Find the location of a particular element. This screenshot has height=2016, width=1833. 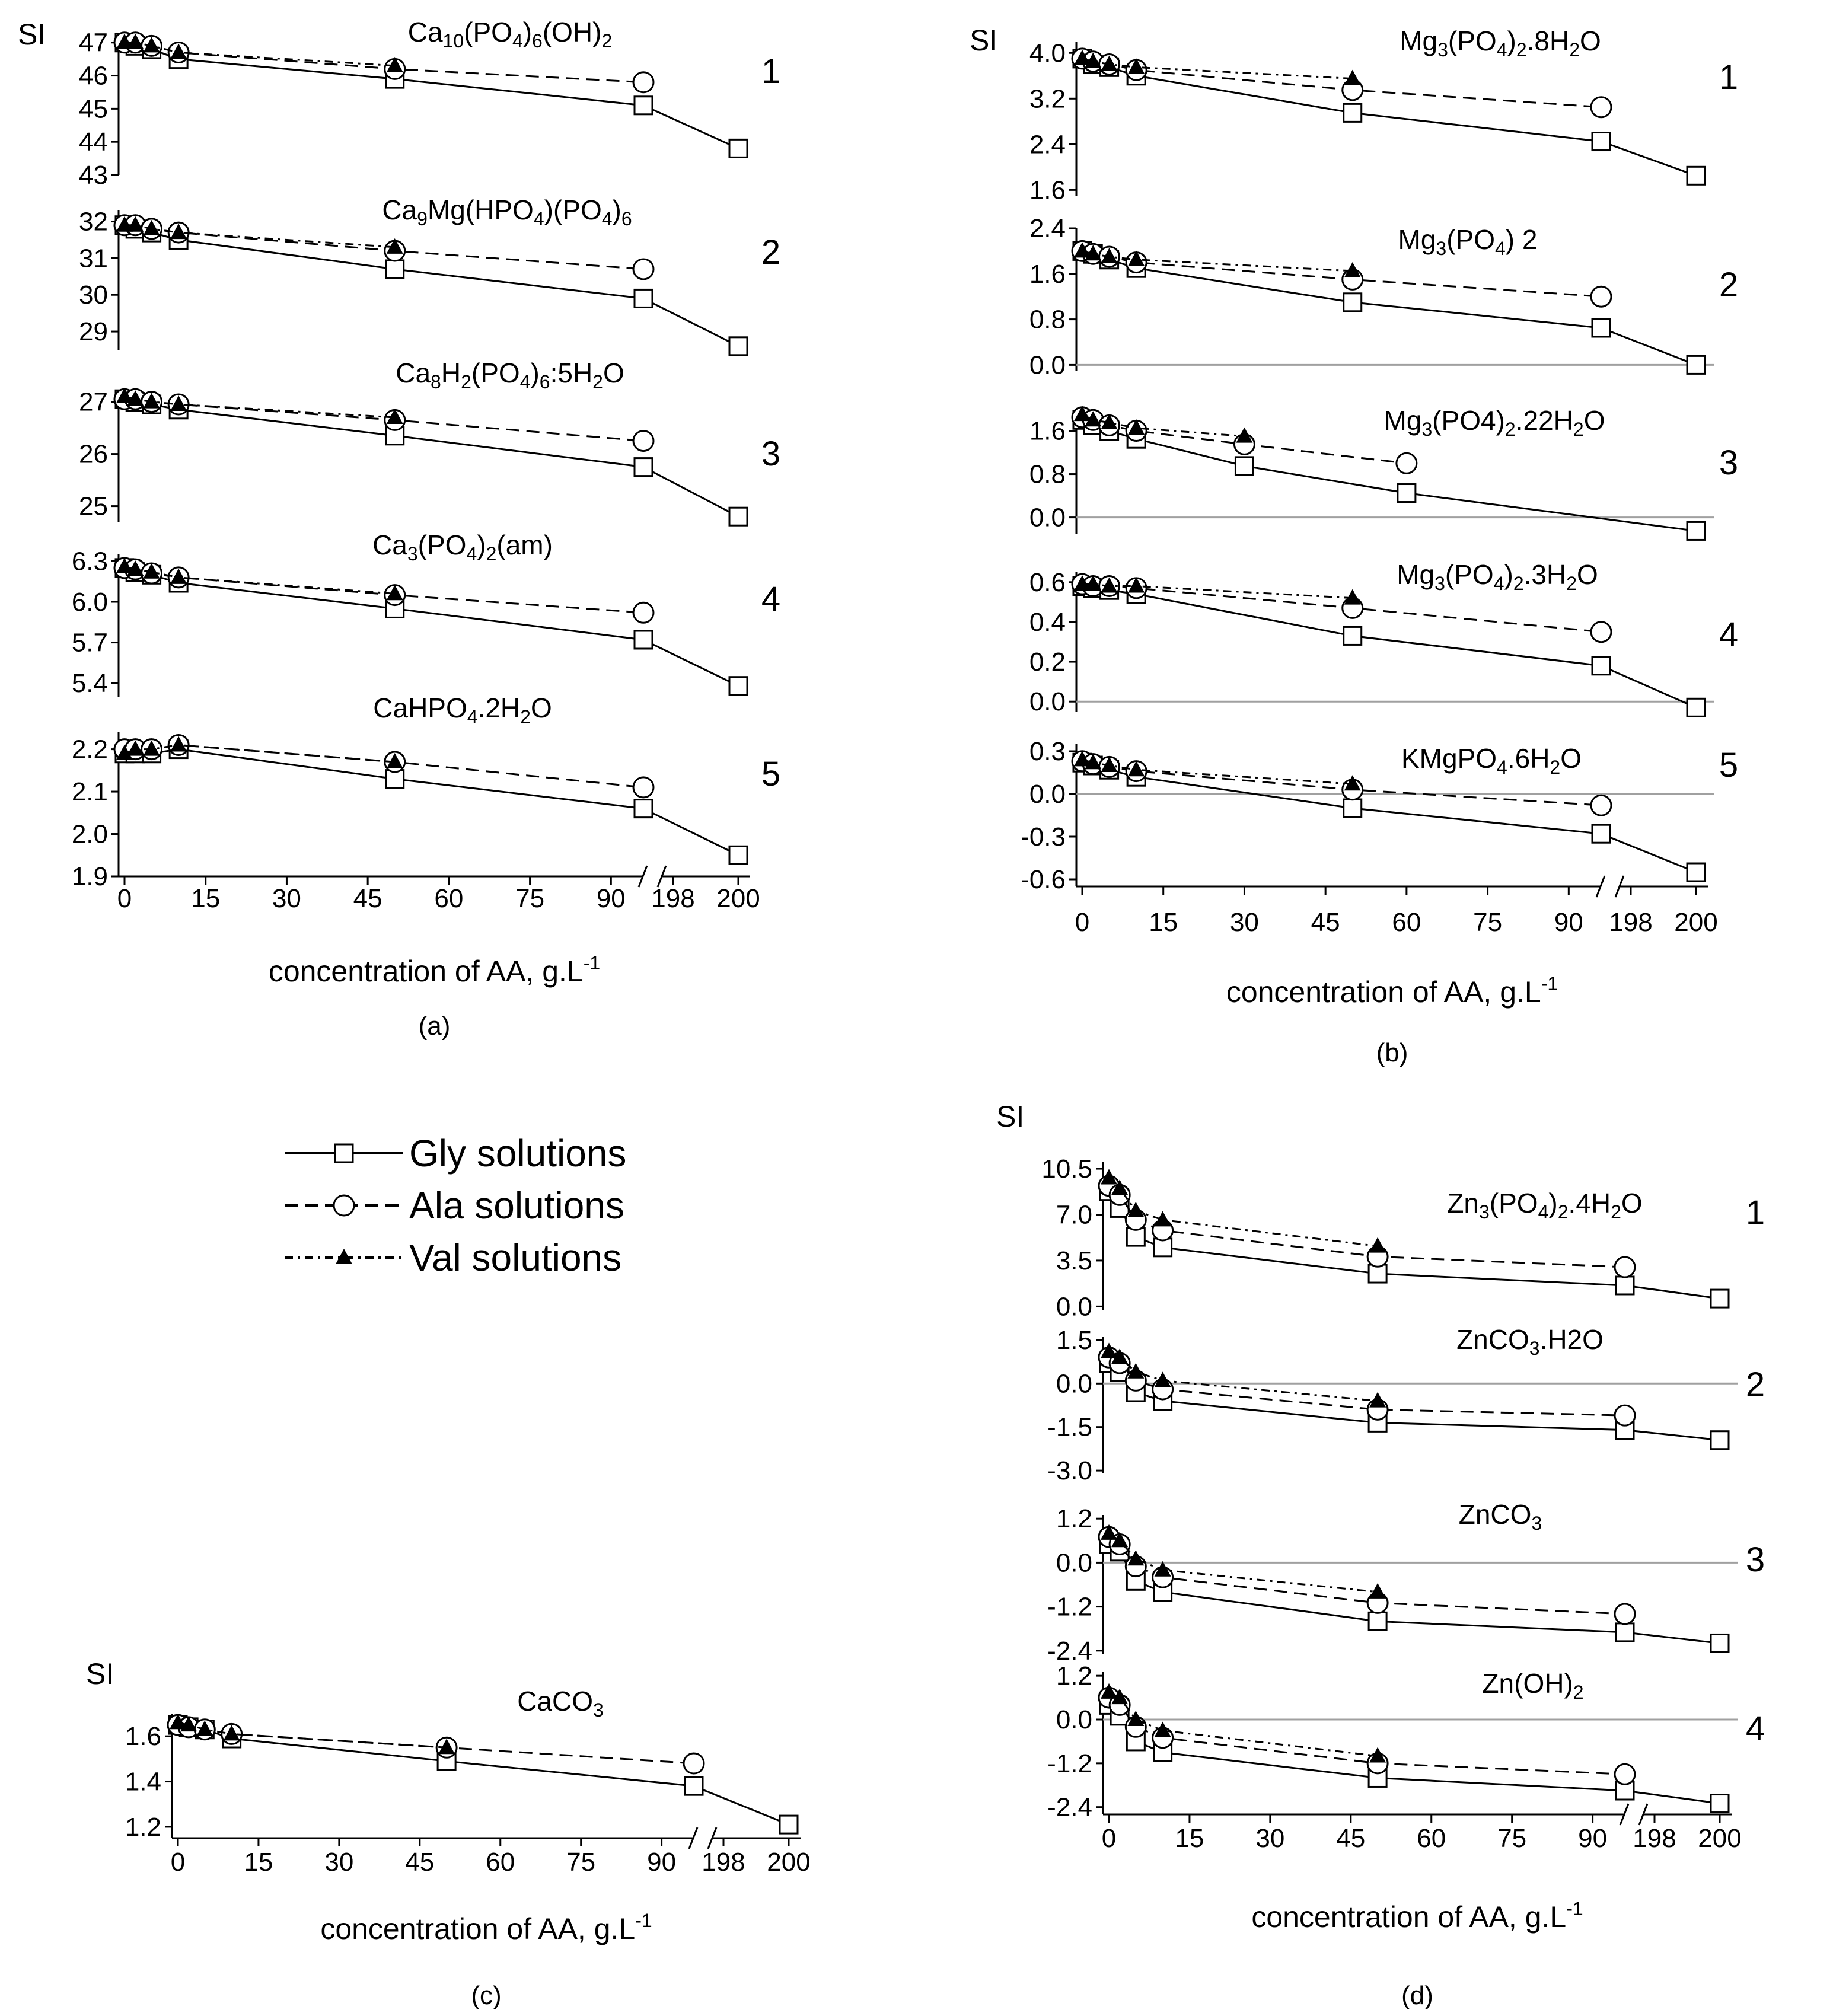

x-tick-label: 90 is located at coordinates (1568, 922).